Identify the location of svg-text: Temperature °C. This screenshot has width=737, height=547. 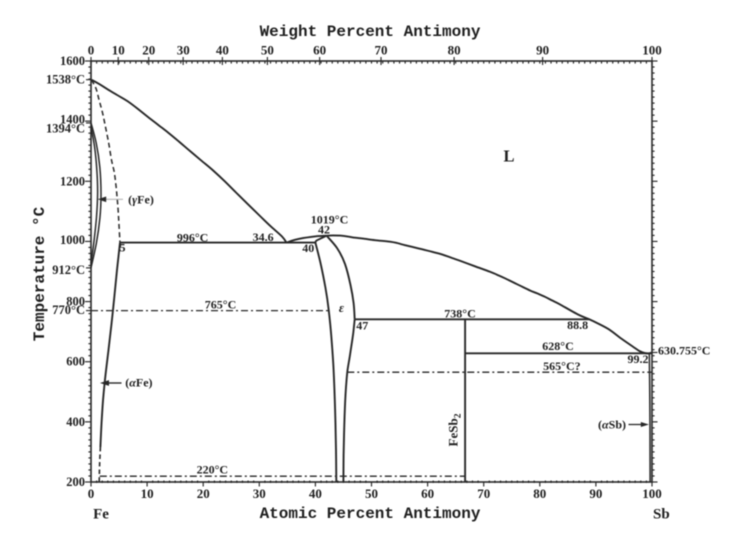
(40, 273).